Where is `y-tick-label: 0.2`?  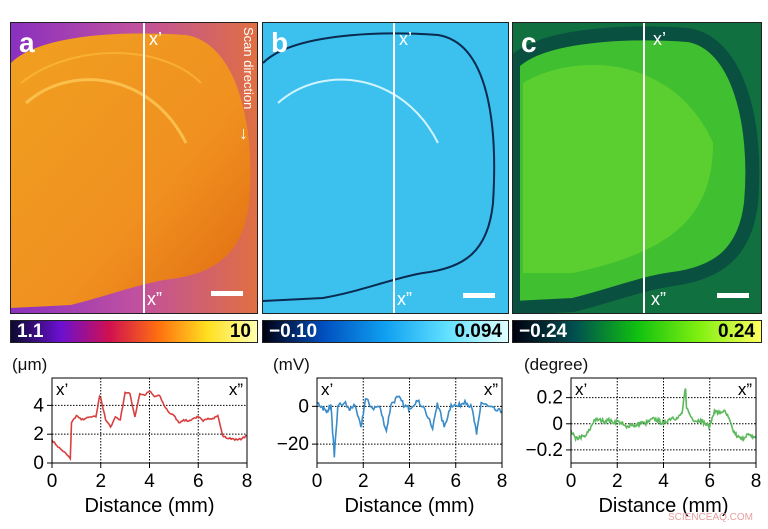
y-tick-label: 0.2 is located at coordinates (550, 398).